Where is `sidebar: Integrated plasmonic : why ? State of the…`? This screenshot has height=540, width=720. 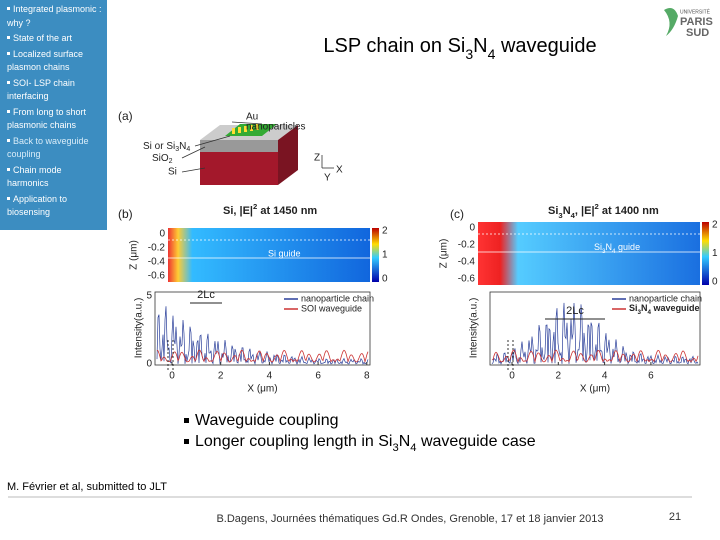
sidebar: Integrated plasmonic : why ? State of the… is located at coordinates (53, 115).